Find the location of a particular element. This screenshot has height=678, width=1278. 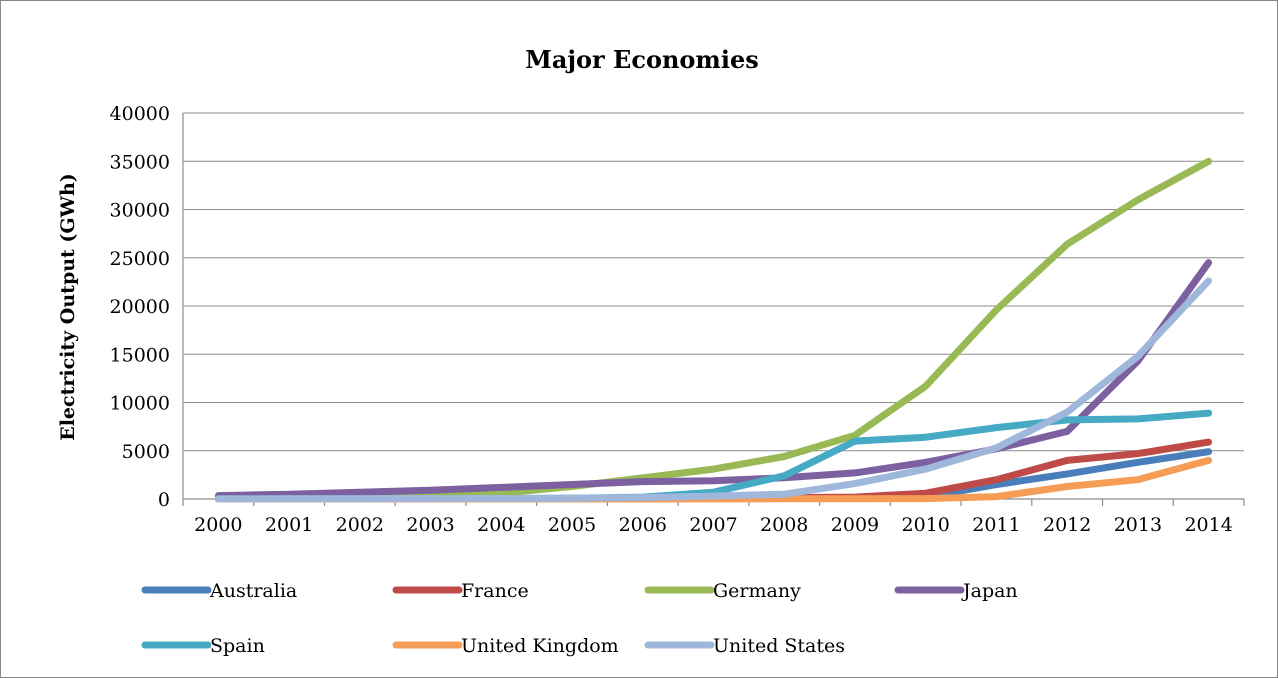

legend-item: Japan is located at coordinates (956, 591).